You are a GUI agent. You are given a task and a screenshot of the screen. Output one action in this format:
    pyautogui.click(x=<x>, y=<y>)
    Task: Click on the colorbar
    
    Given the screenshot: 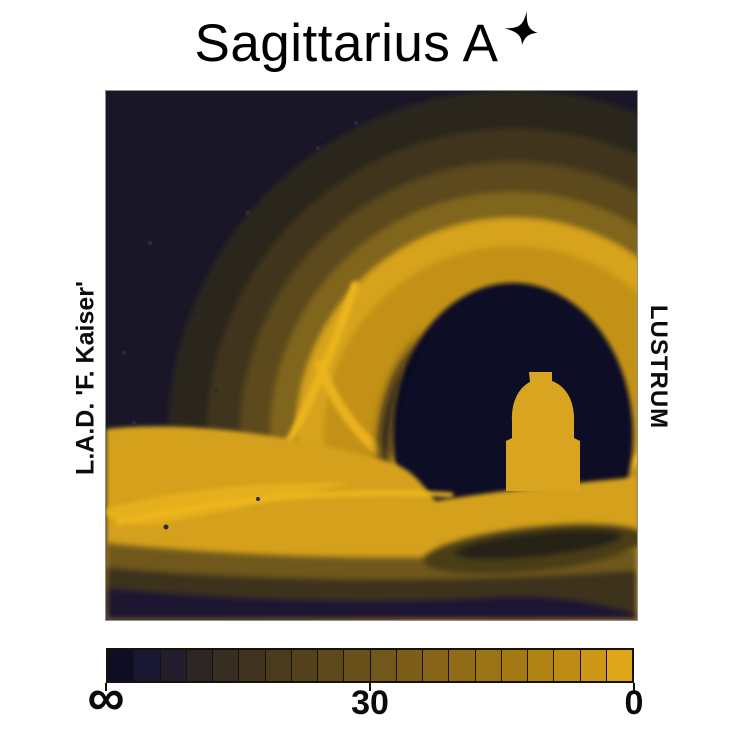 What is the action you would take?
    pyautogui.click(x=370, y=665)
    